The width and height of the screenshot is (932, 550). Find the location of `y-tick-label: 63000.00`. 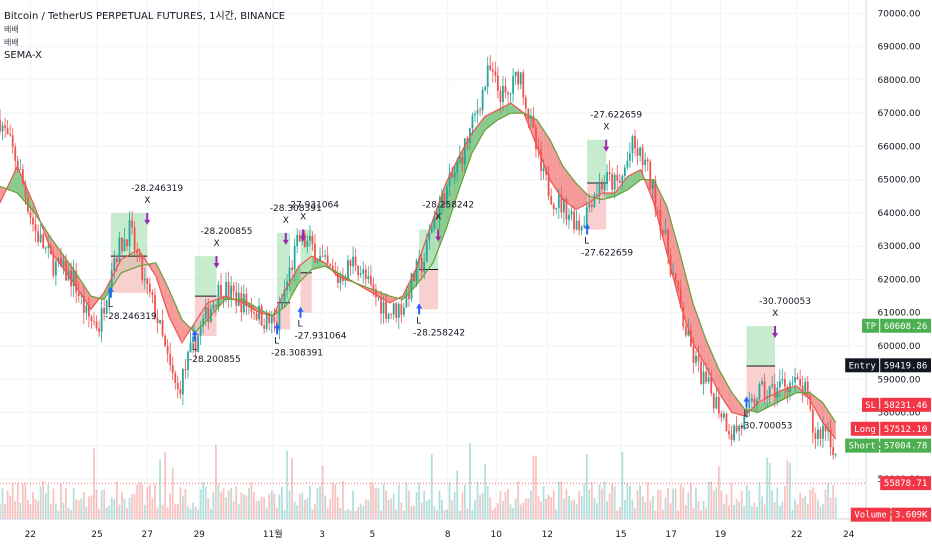

y-tick-label: 63000.00 is located at coordinates (899, 247).